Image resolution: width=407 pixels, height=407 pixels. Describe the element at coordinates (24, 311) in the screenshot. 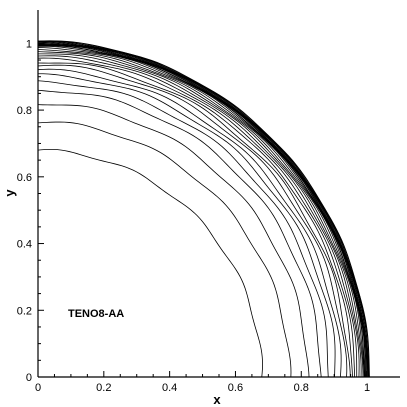

I see `y-tick-label: 0.2` at that location.